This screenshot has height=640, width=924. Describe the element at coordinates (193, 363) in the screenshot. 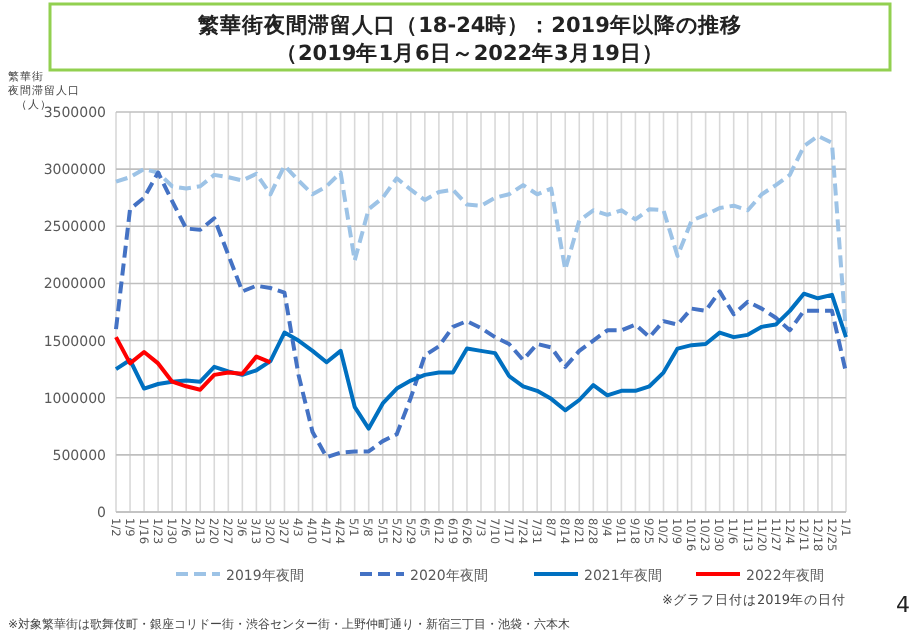

I see `line-series` at that location.